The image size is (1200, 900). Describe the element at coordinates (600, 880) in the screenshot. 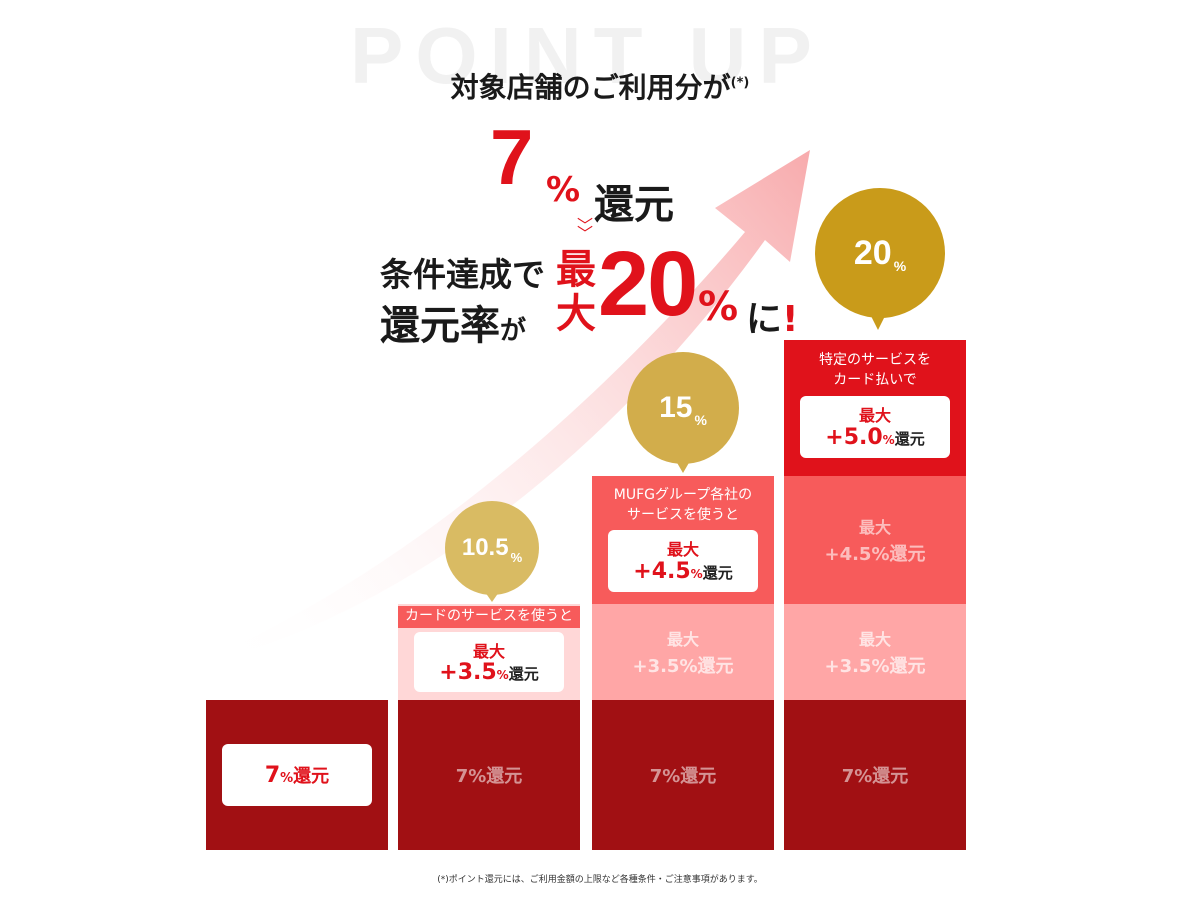

I see `footnote: (*)ポイント還元には、ご利用金額の上限など各種条件・ご注意事項があります。` at that location.